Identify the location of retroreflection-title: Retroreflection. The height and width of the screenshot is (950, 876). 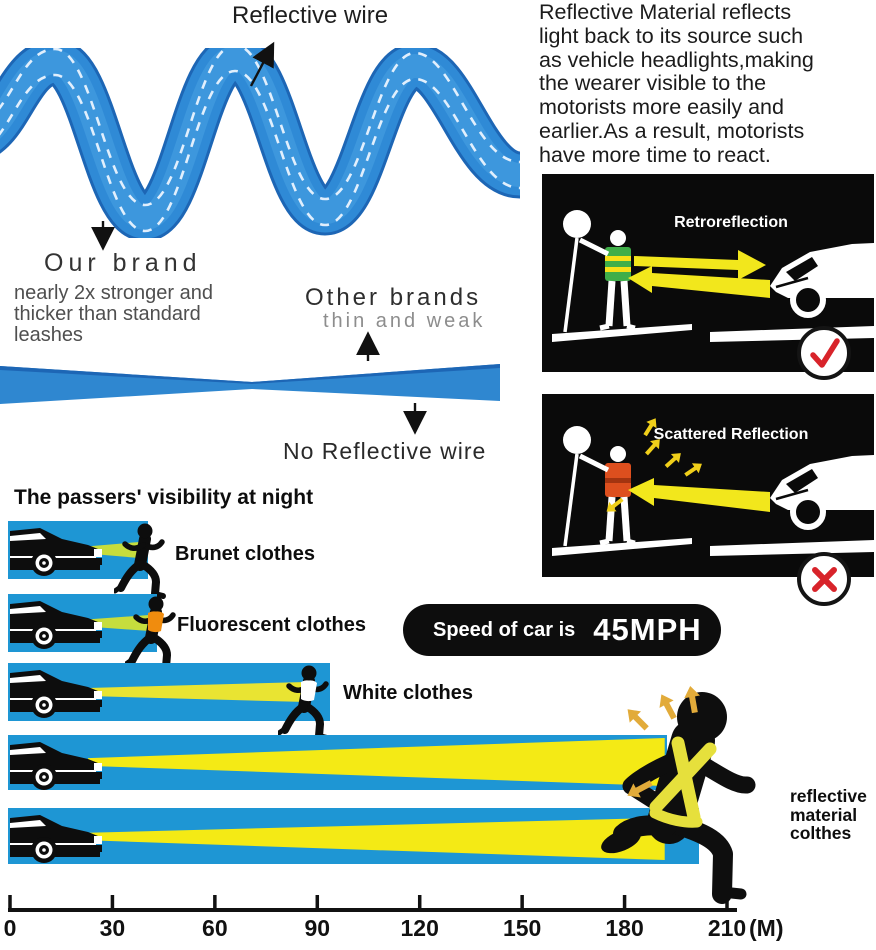
(731, 222).